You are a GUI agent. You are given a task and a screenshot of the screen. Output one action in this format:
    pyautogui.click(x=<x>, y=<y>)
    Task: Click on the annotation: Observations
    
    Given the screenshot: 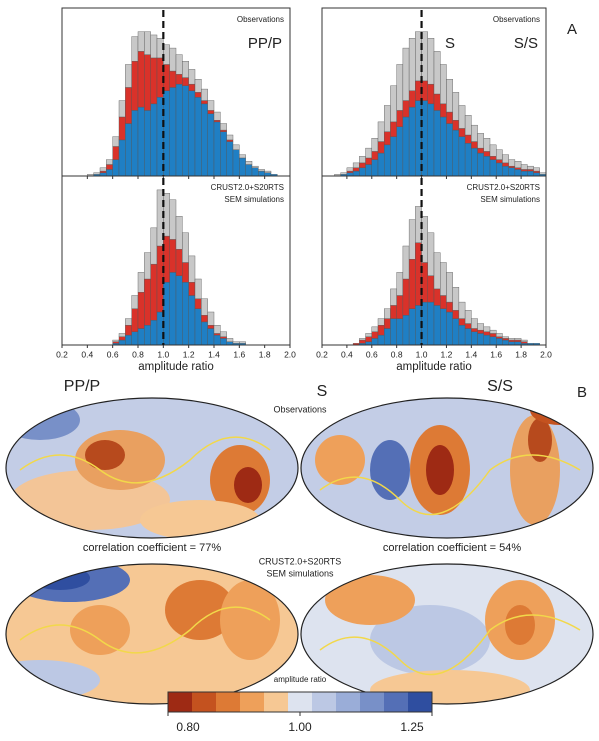 What is the action you would take?
    pyautogui.click(x=516, y=19)
    